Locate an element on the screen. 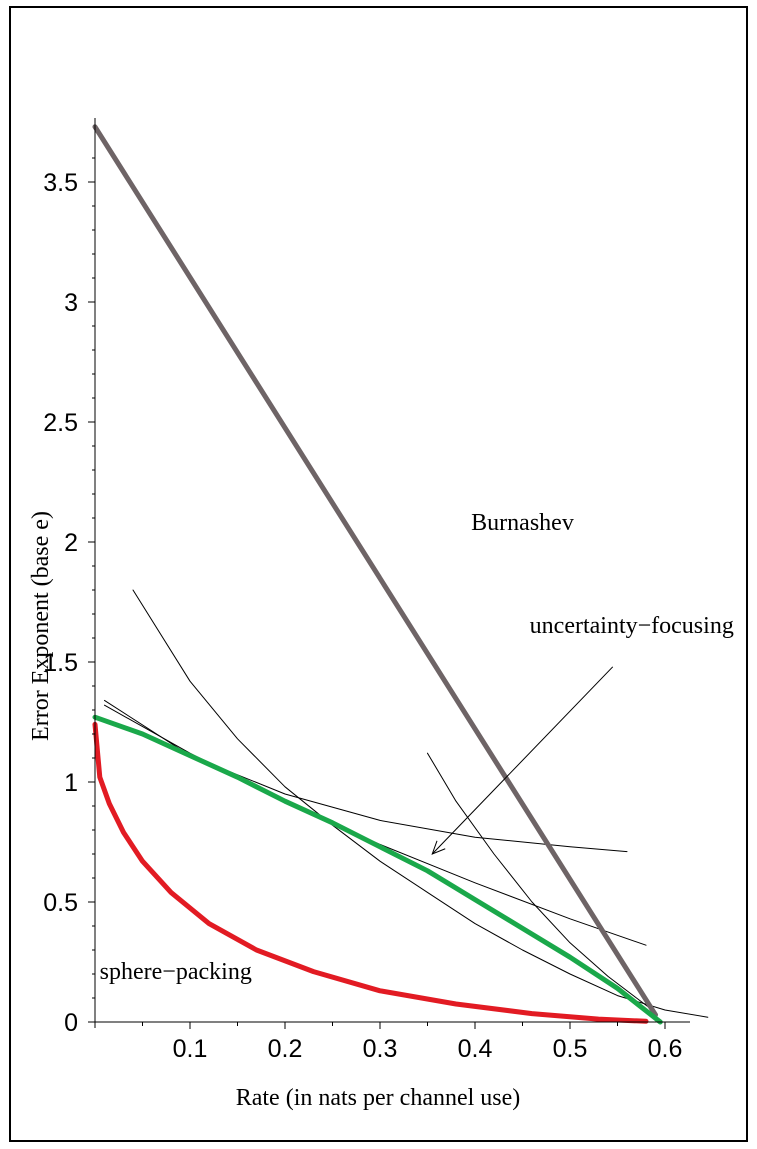  y-tick-label: 2 is located at coordinates (71, 543).